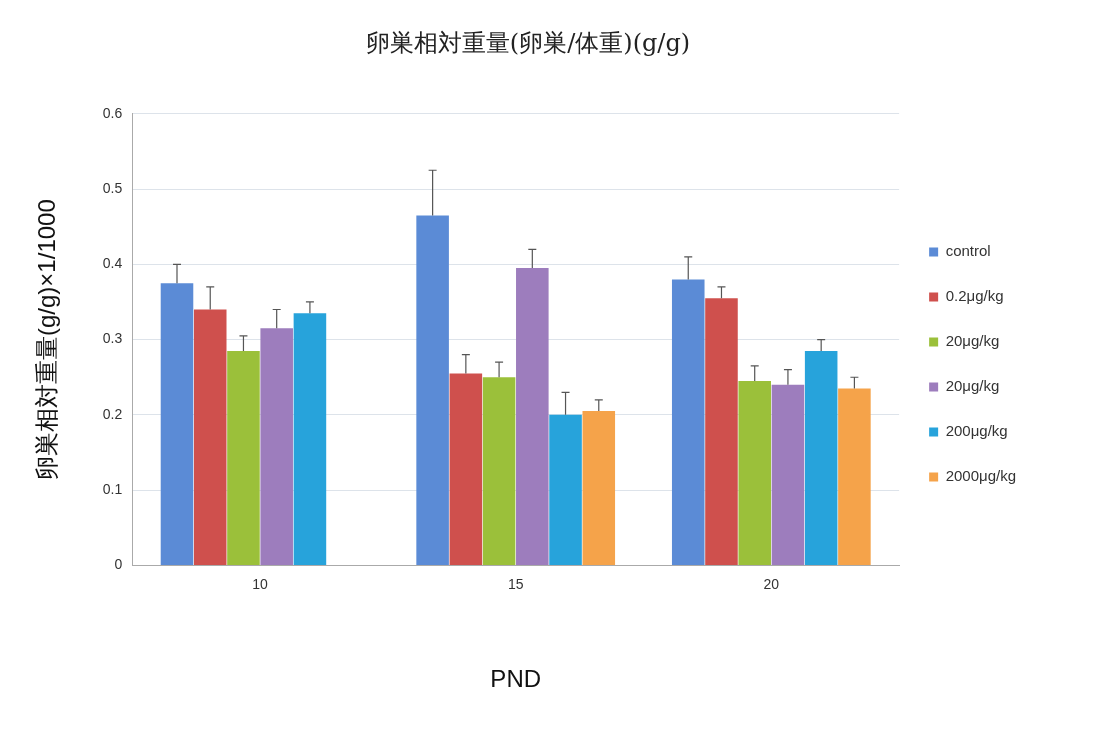  I want to click on legend-label: 0.2μg/kg, so click(974, 296).